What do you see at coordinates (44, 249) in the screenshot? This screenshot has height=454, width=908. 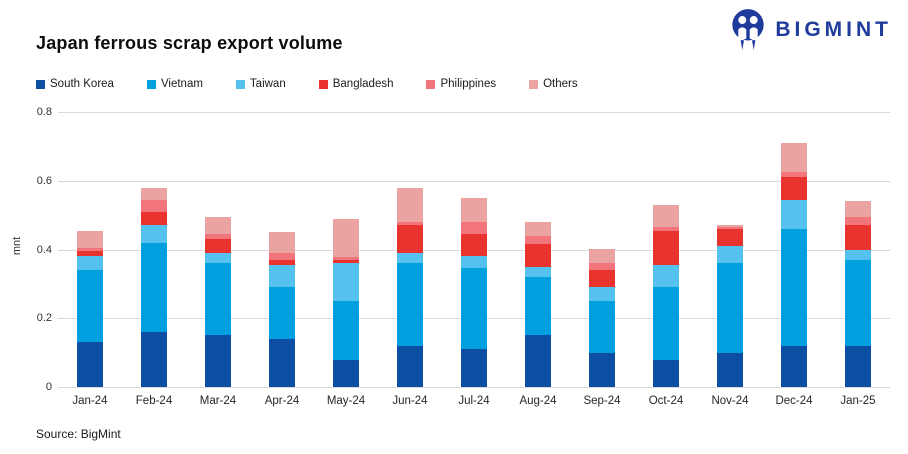 I see `y-tick-label: 0.4` at bounding box center [44, 249].